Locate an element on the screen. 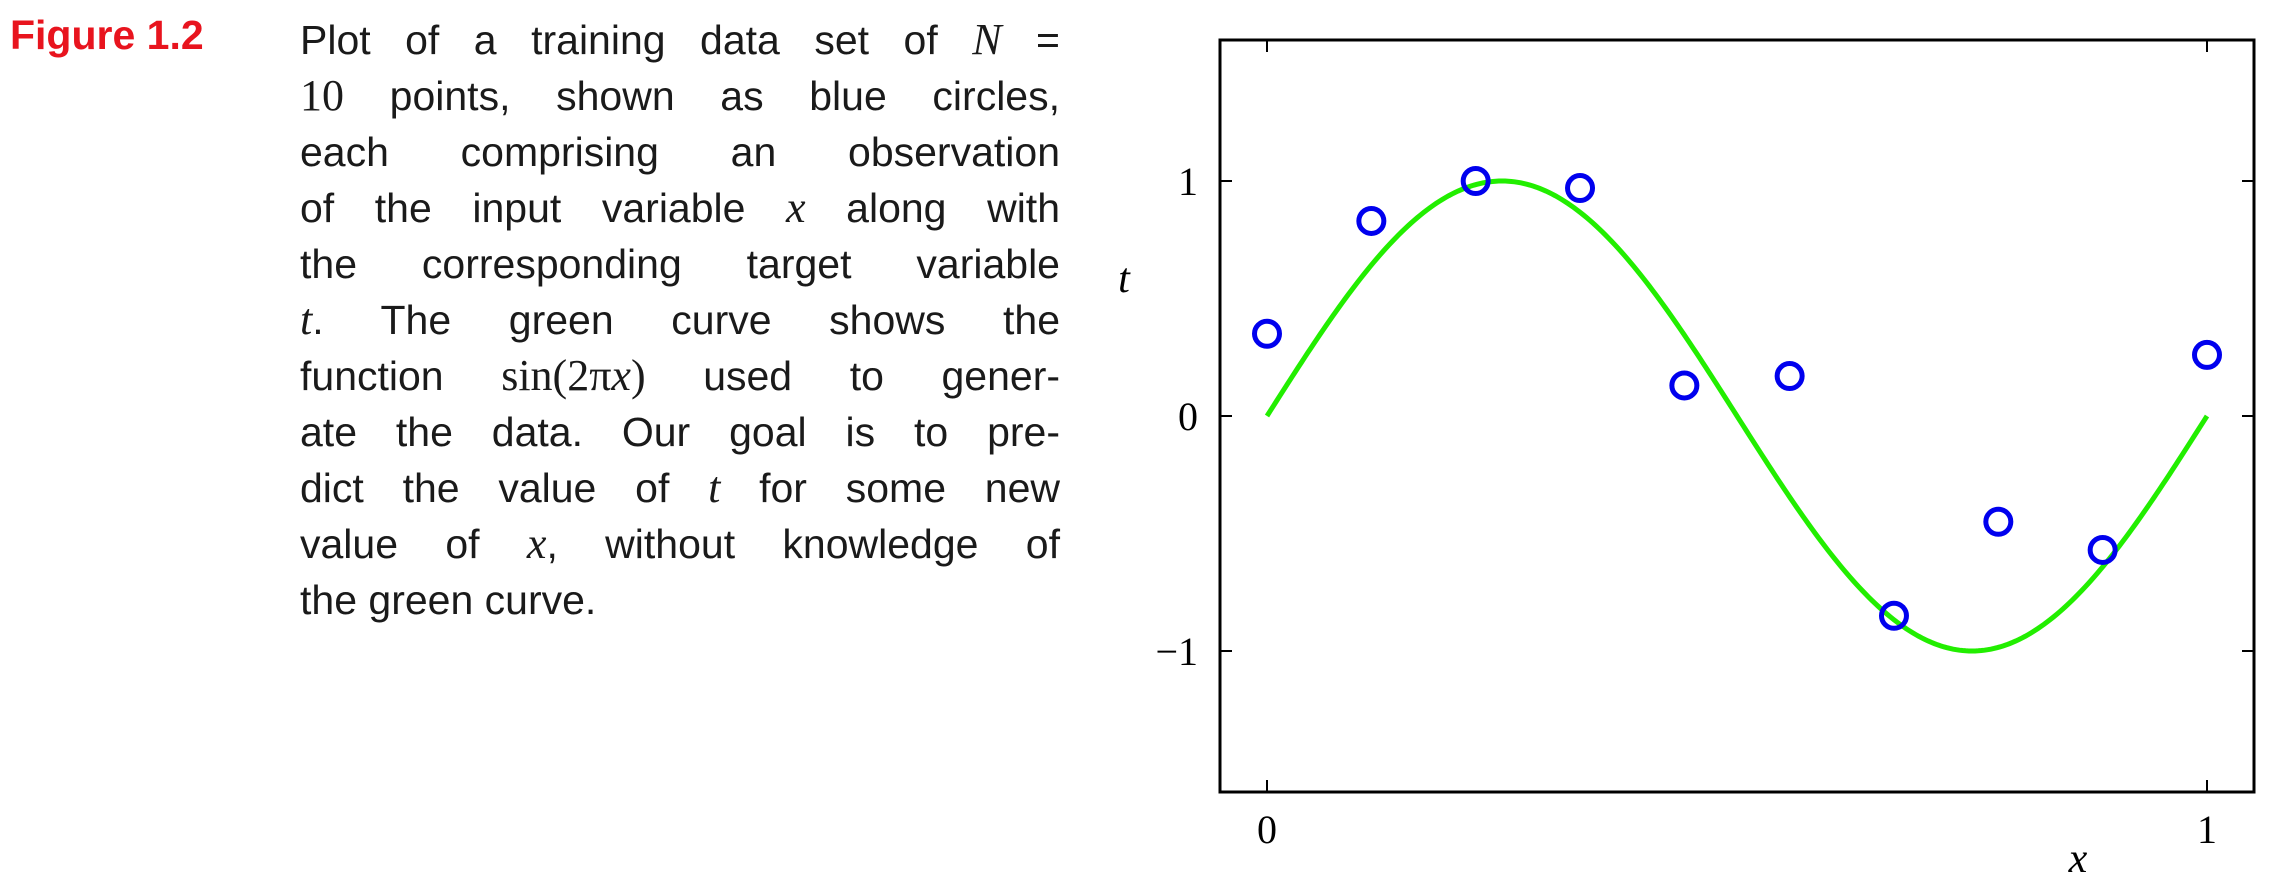 This screenshot has height=883, width=2289. caption-line: t. The green curve shows the is located at coordinates (680, 320).